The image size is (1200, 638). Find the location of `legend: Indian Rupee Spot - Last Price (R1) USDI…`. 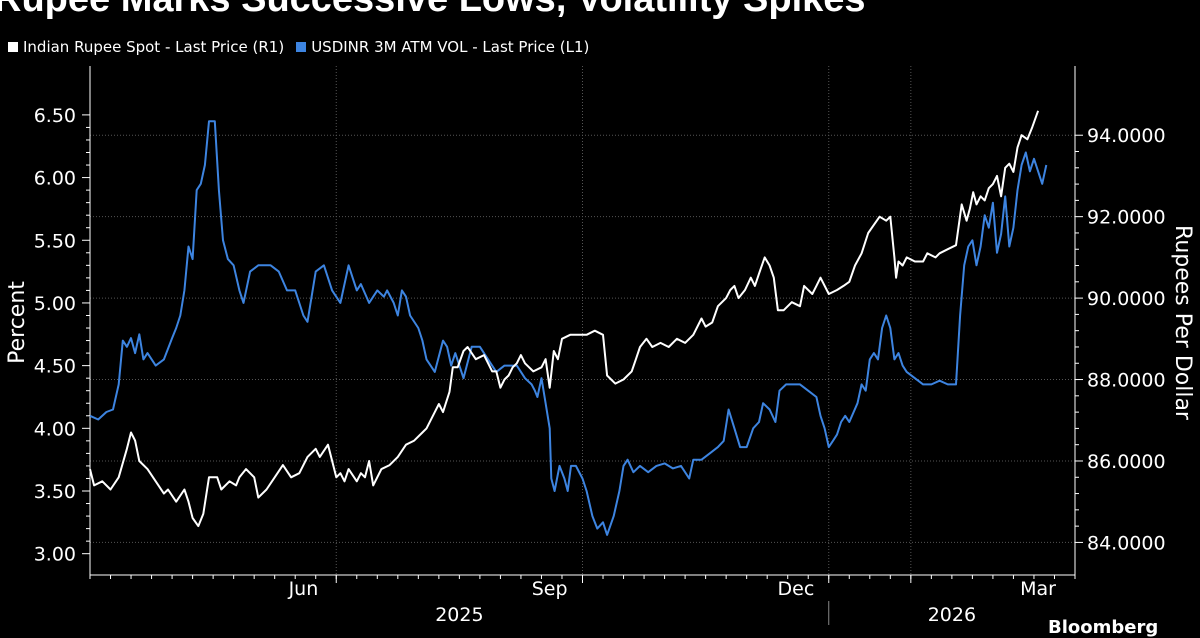

legend: Indian Rupee Spot - Last Price (R1) USDI… is located at coordinates (304, 47).